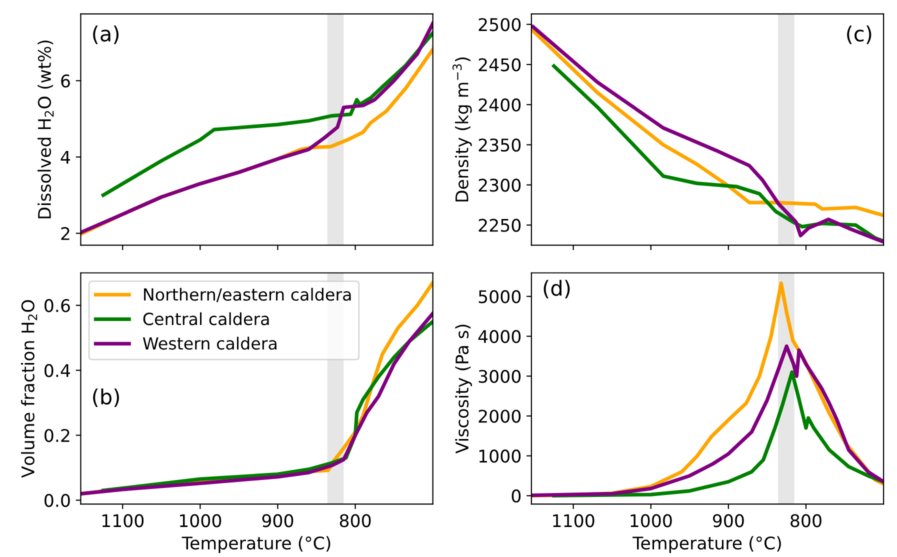 This screenshot has height=557, width=897. What do you see at coordinates (46, 129) in the screenshot?
I see `y-axis-title: Dissolved H$_{2}$O (wt%)` at bounding box center [46, 129].